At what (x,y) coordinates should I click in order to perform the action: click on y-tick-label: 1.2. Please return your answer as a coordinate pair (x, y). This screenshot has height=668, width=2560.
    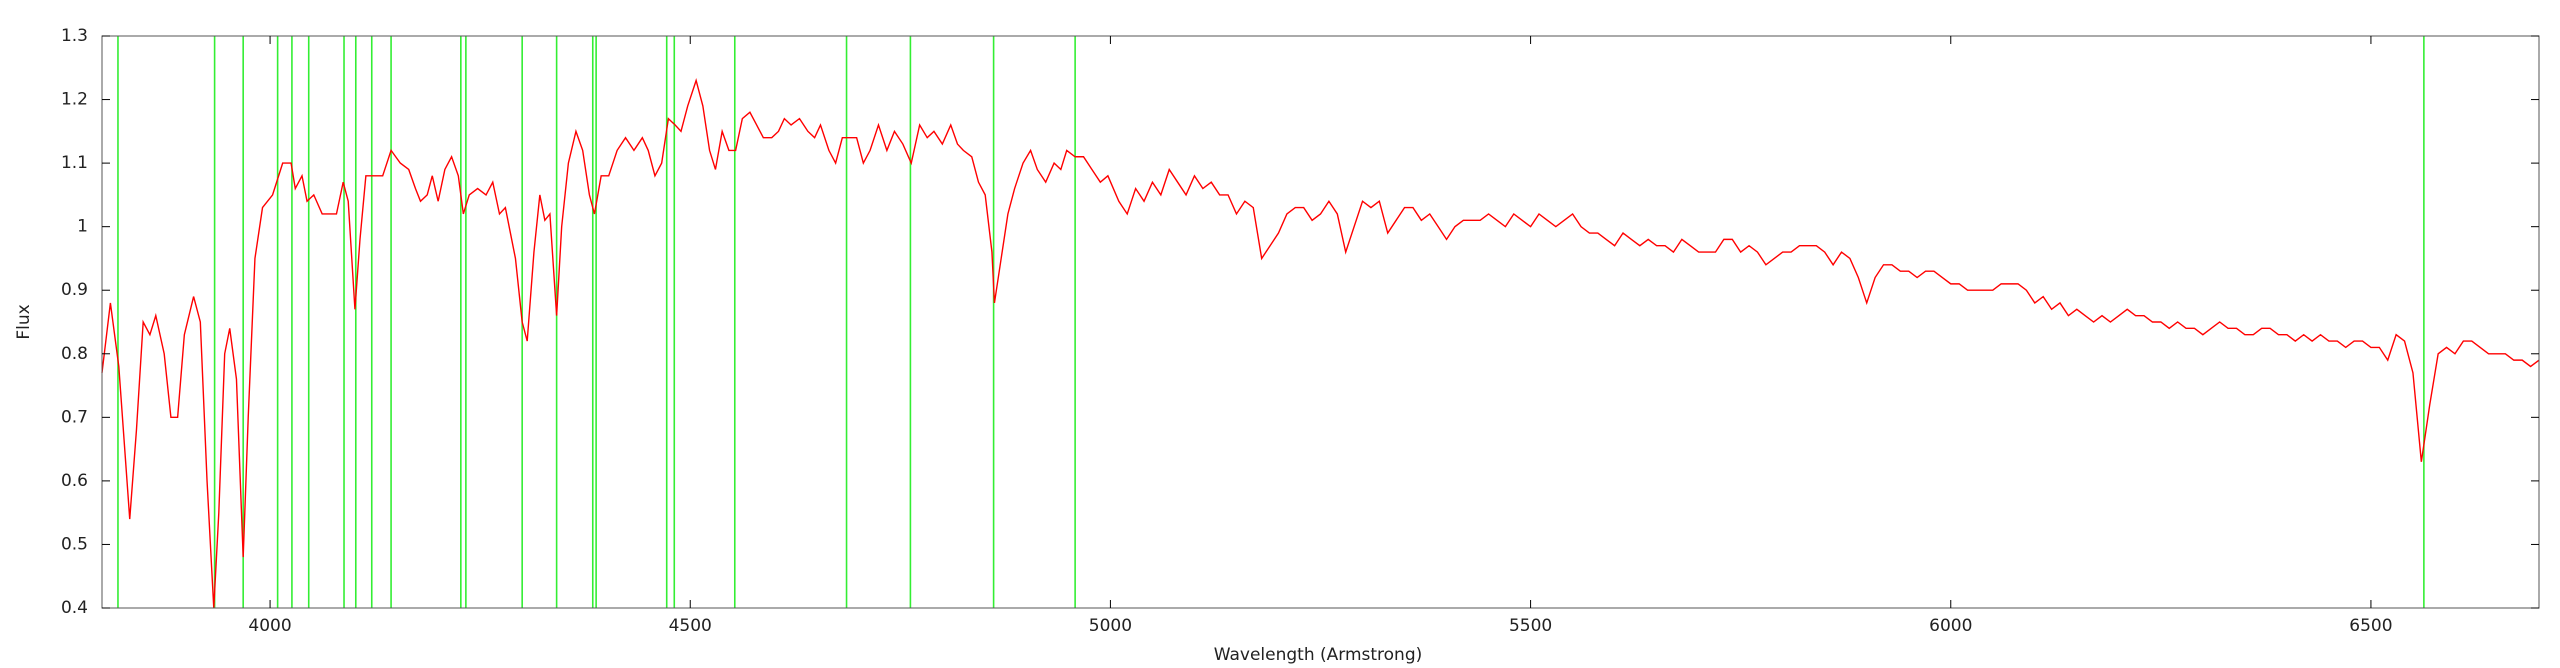
    Looking at the image, I should click on (74, 100).